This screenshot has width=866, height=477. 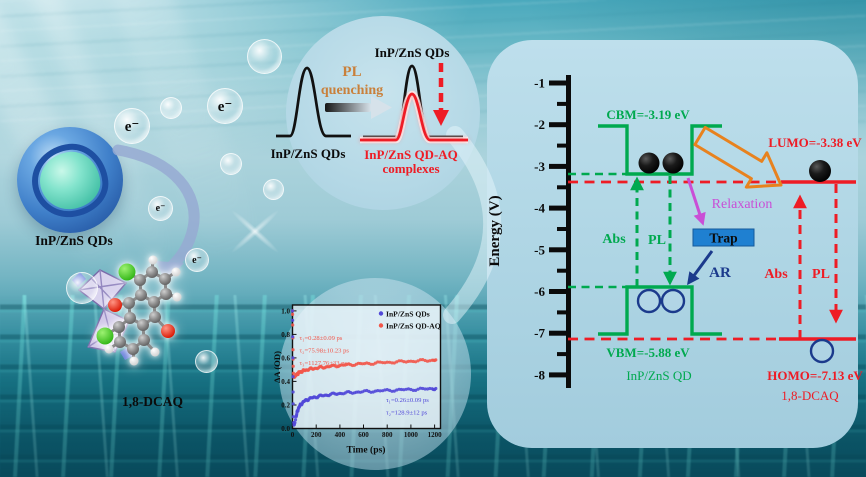 I want to click on qd-sphere-label: InP/ZnS QDs, so click(x=74, y=240).